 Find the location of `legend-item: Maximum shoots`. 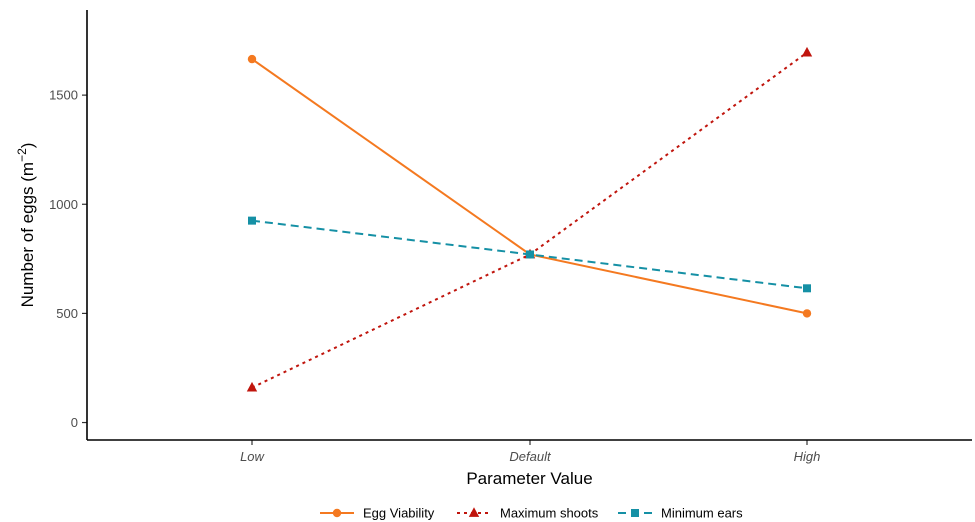

legend-item: Maximum shoots is located at coordinates (528, 513).